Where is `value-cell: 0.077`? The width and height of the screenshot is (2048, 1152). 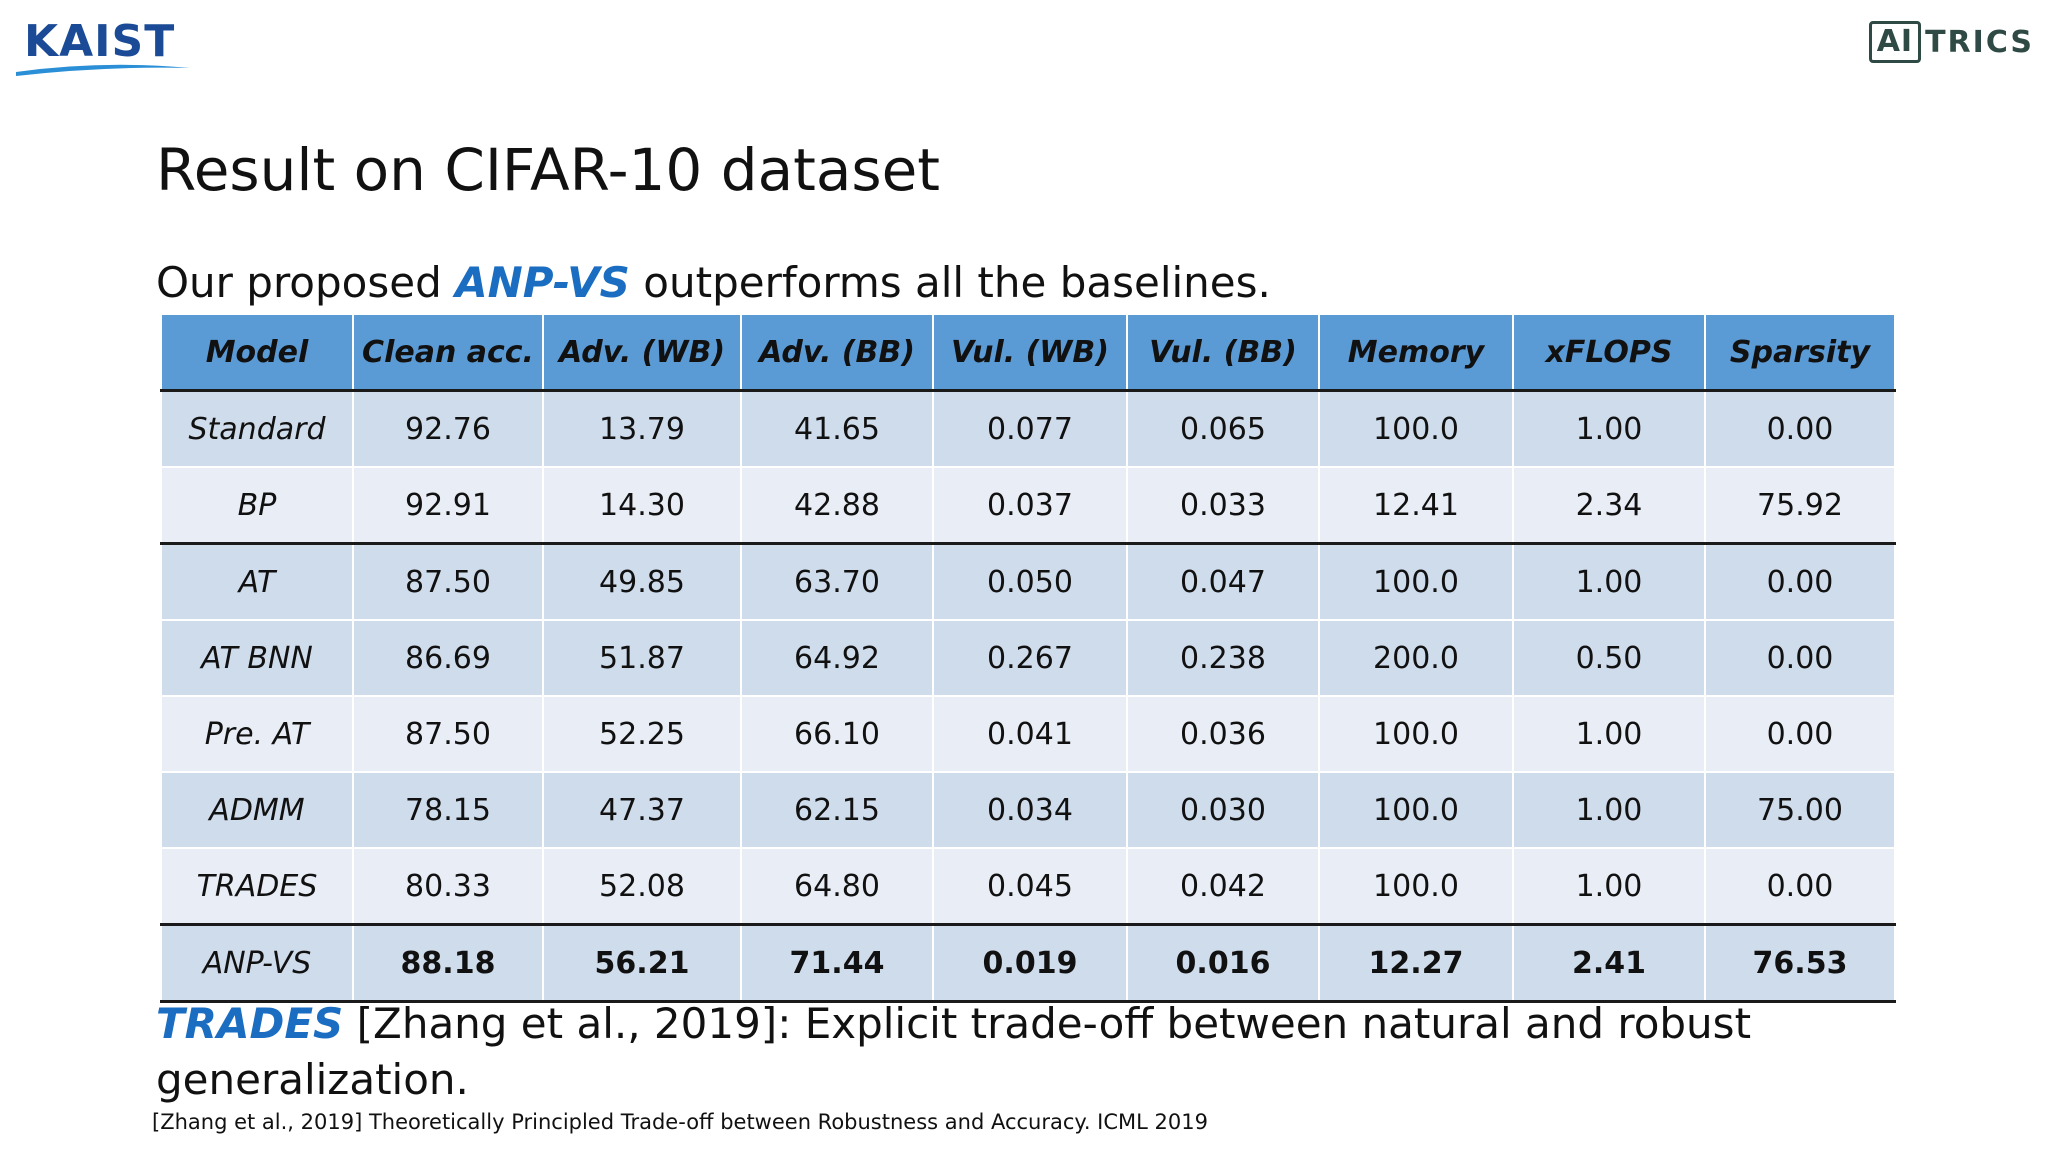
value-cell: 0.077 is located at coordinates (1030, 428).